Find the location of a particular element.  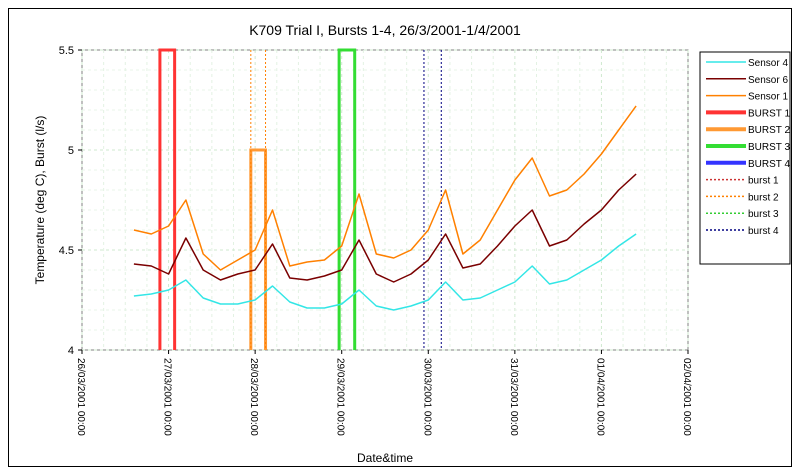

legend-label: Sensor 1 is located at coordinates (768, 97).